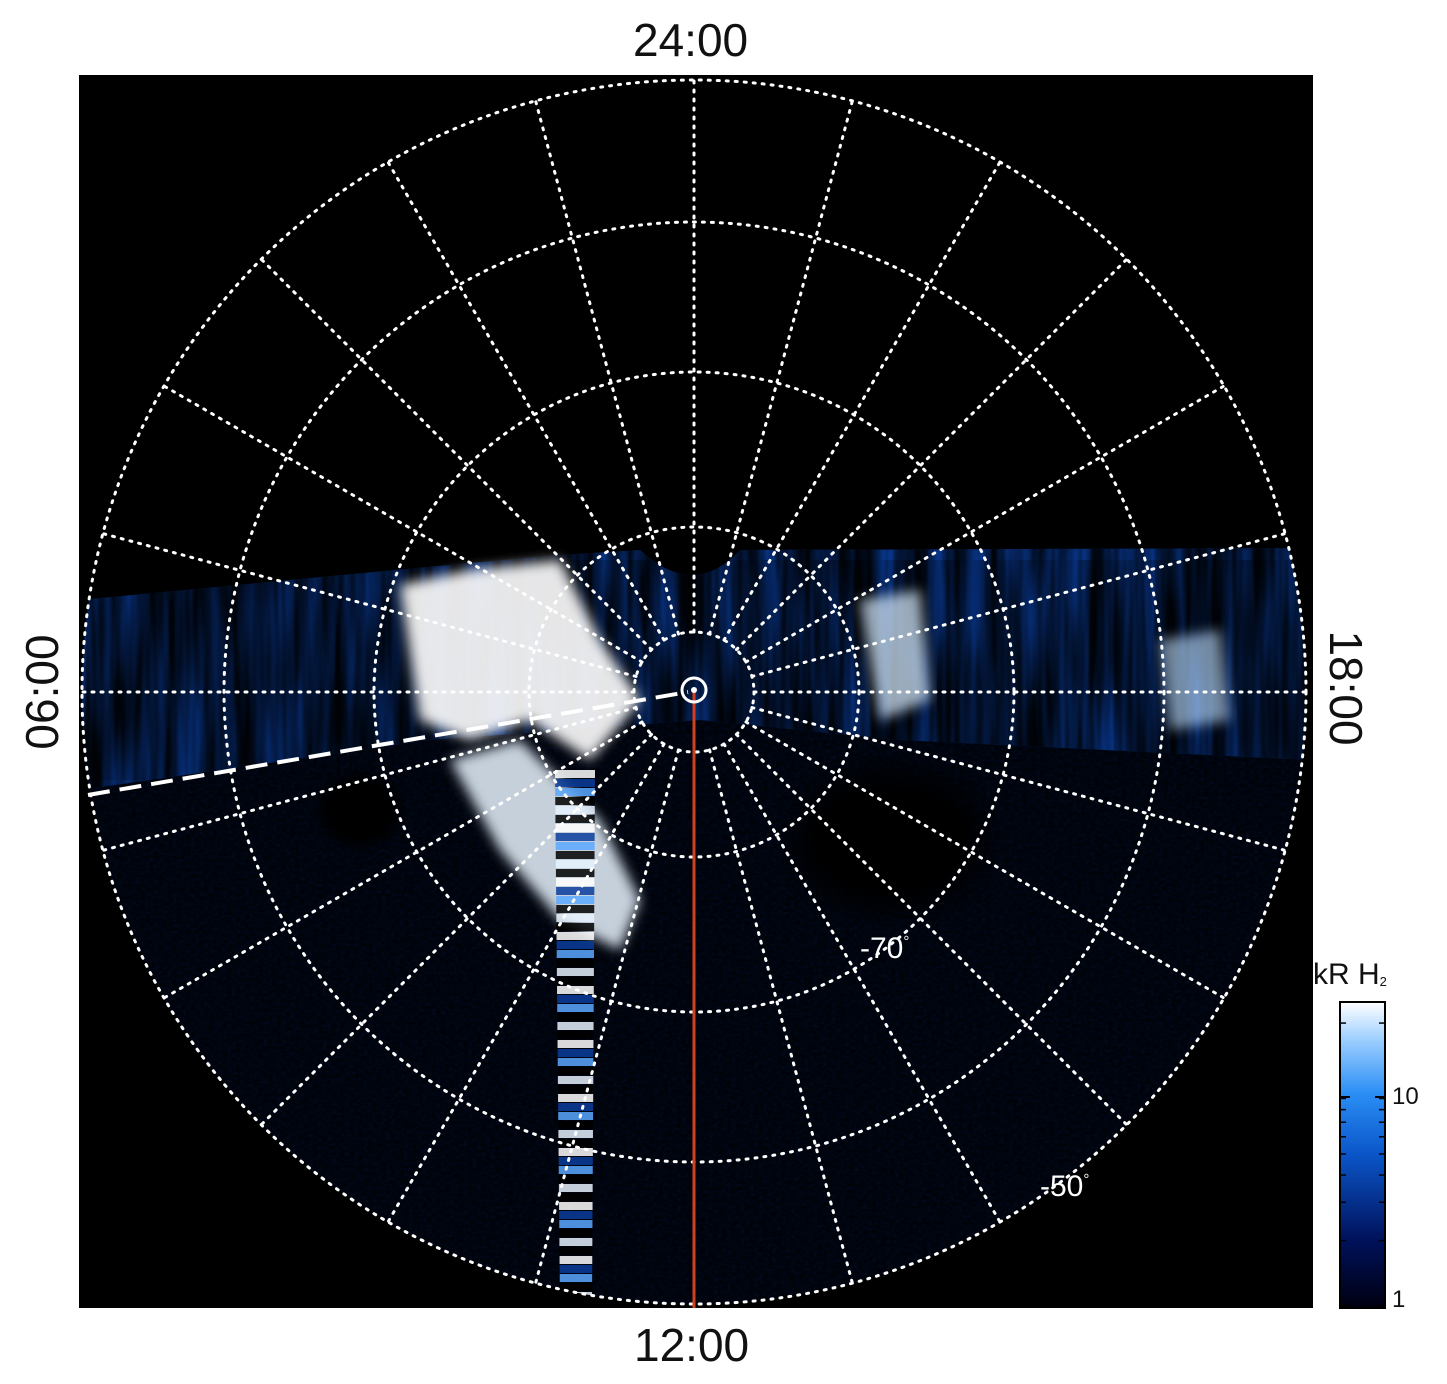 This screenshot has height=1384, width=1447. I want to click on pole-marker, so click(694, 690).